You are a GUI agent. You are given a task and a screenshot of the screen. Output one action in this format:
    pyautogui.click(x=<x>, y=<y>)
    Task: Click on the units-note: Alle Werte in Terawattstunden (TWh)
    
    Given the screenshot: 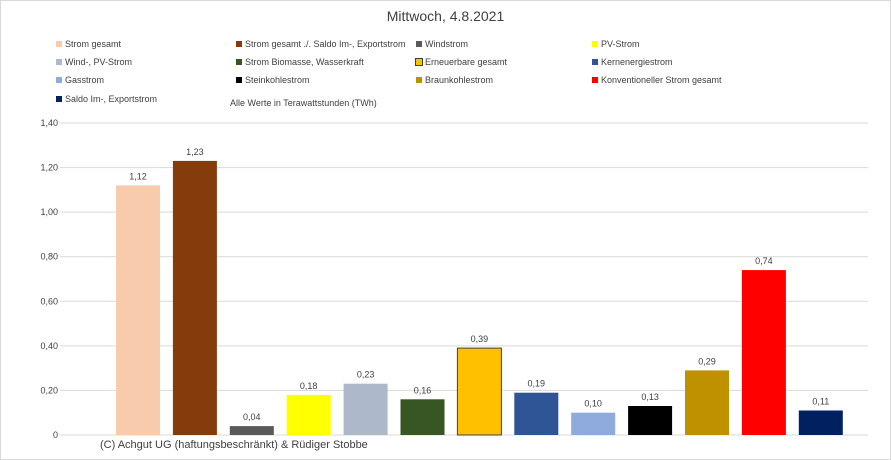 What is the action you would take?
    pyautogui.click(x=303, y=103)
    